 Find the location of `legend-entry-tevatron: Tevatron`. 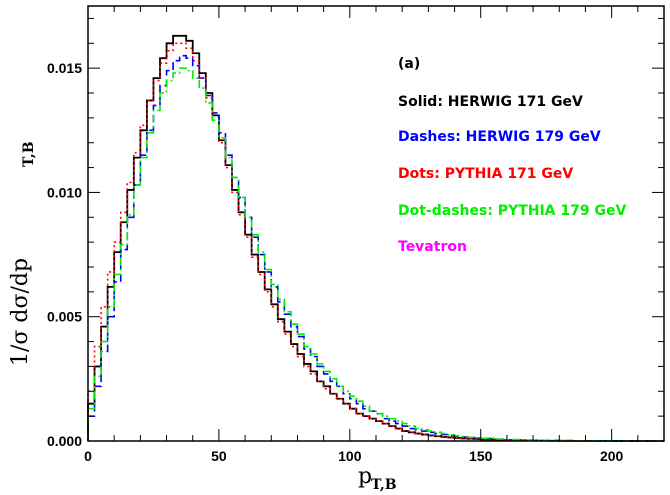

legend-entry-tevatron: Tevatron is located at coordinates (432, 247).